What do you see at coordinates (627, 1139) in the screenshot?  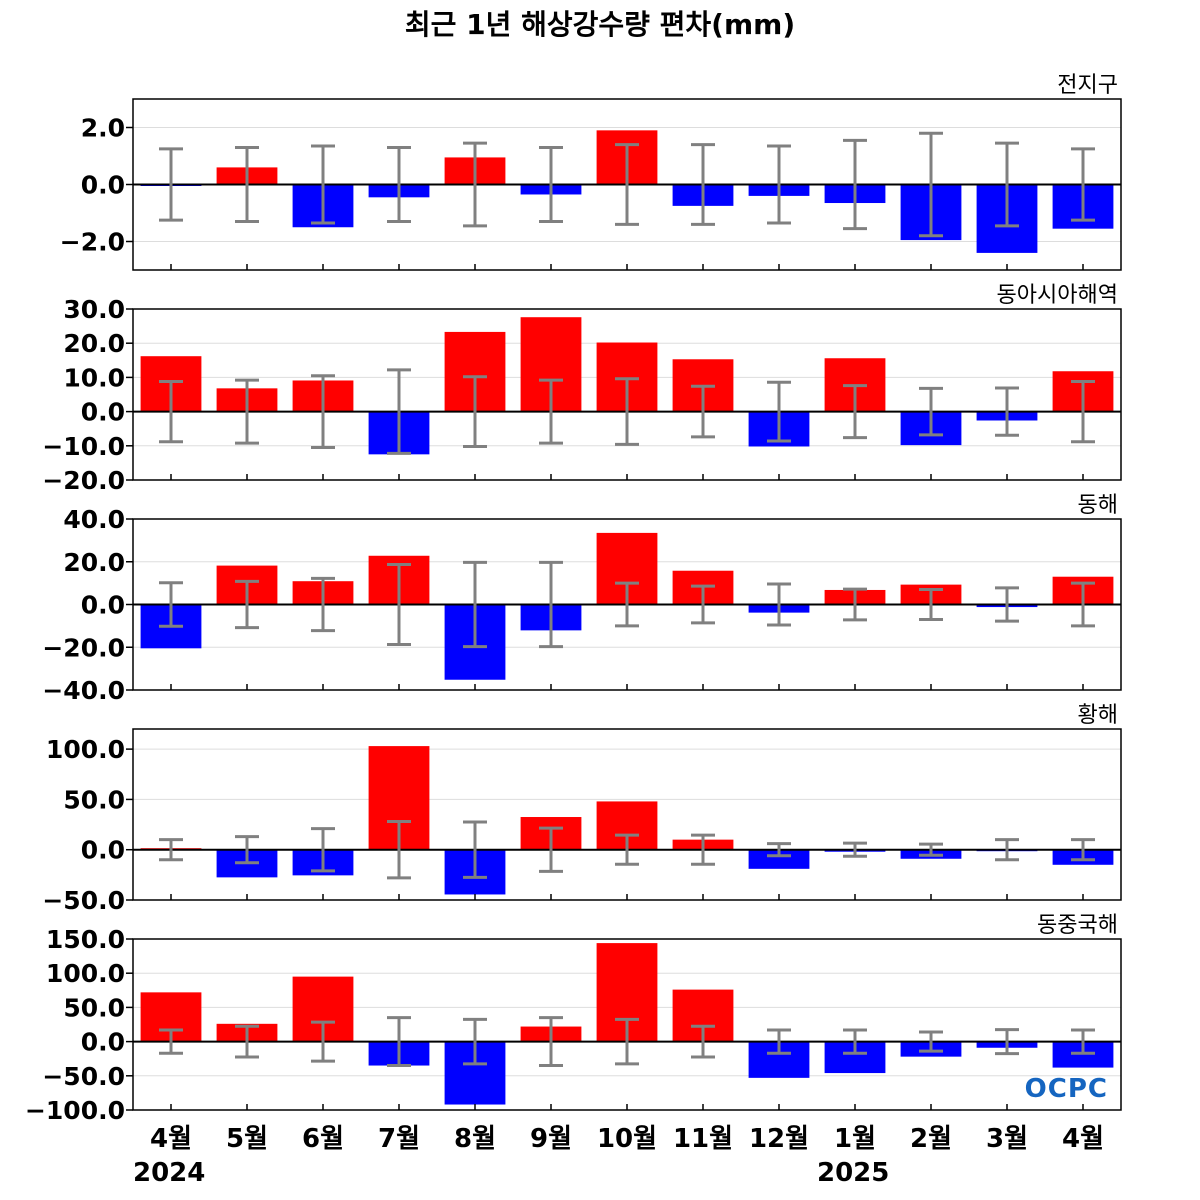 I see `x-tick-label: 10월` at bounding box center [627, 1139].